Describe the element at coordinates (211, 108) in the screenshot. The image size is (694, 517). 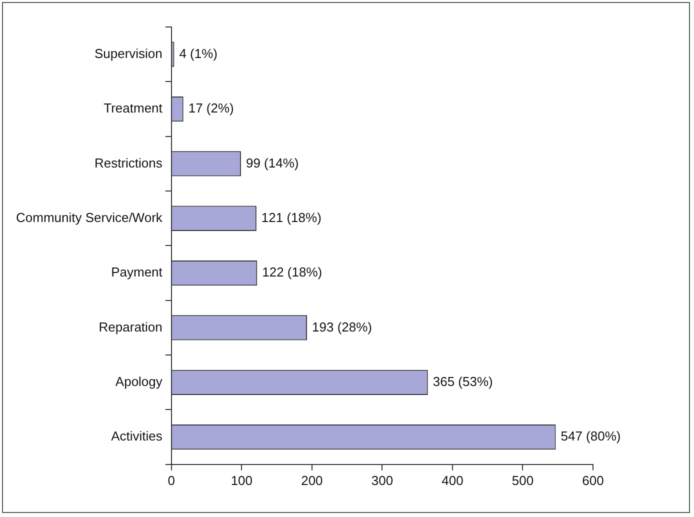
I see `data-label: 17 (2%)` at that location.